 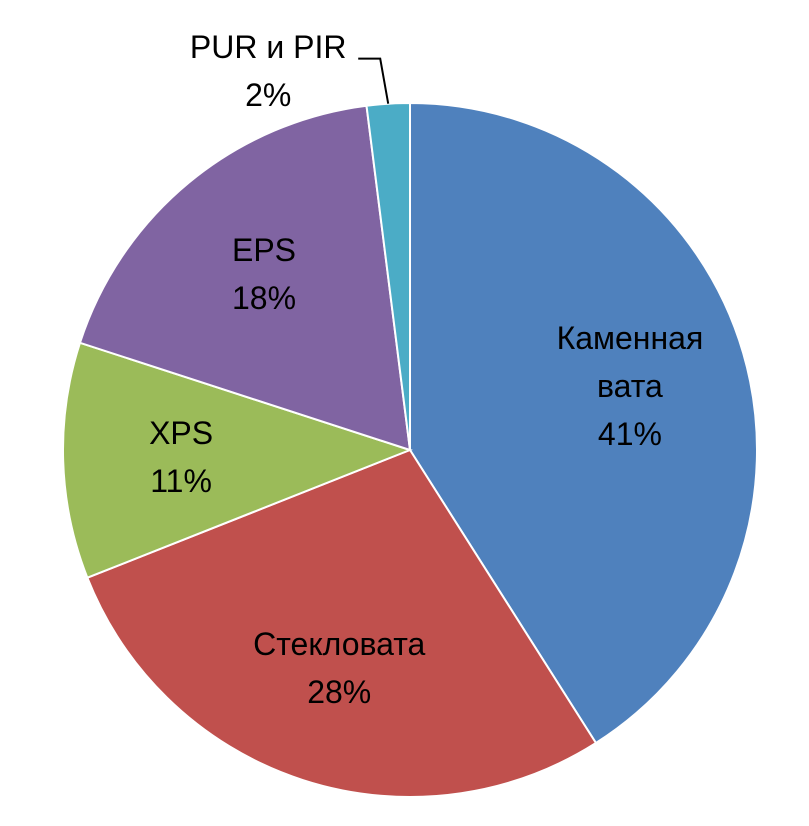 What do you see at coordinates (339, 643) in the screenshot?
I see `category-label: Стекловата` at bounding box center [339, 643].